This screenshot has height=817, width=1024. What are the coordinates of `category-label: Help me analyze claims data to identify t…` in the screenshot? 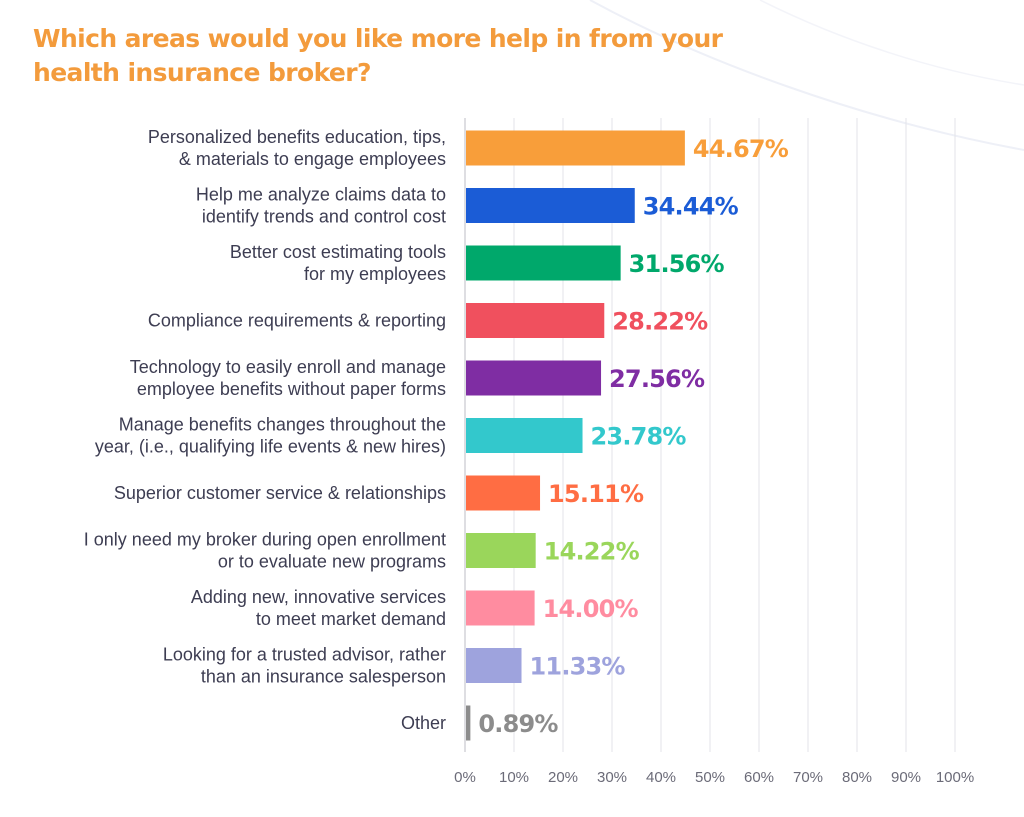 It's located at (321, 206).